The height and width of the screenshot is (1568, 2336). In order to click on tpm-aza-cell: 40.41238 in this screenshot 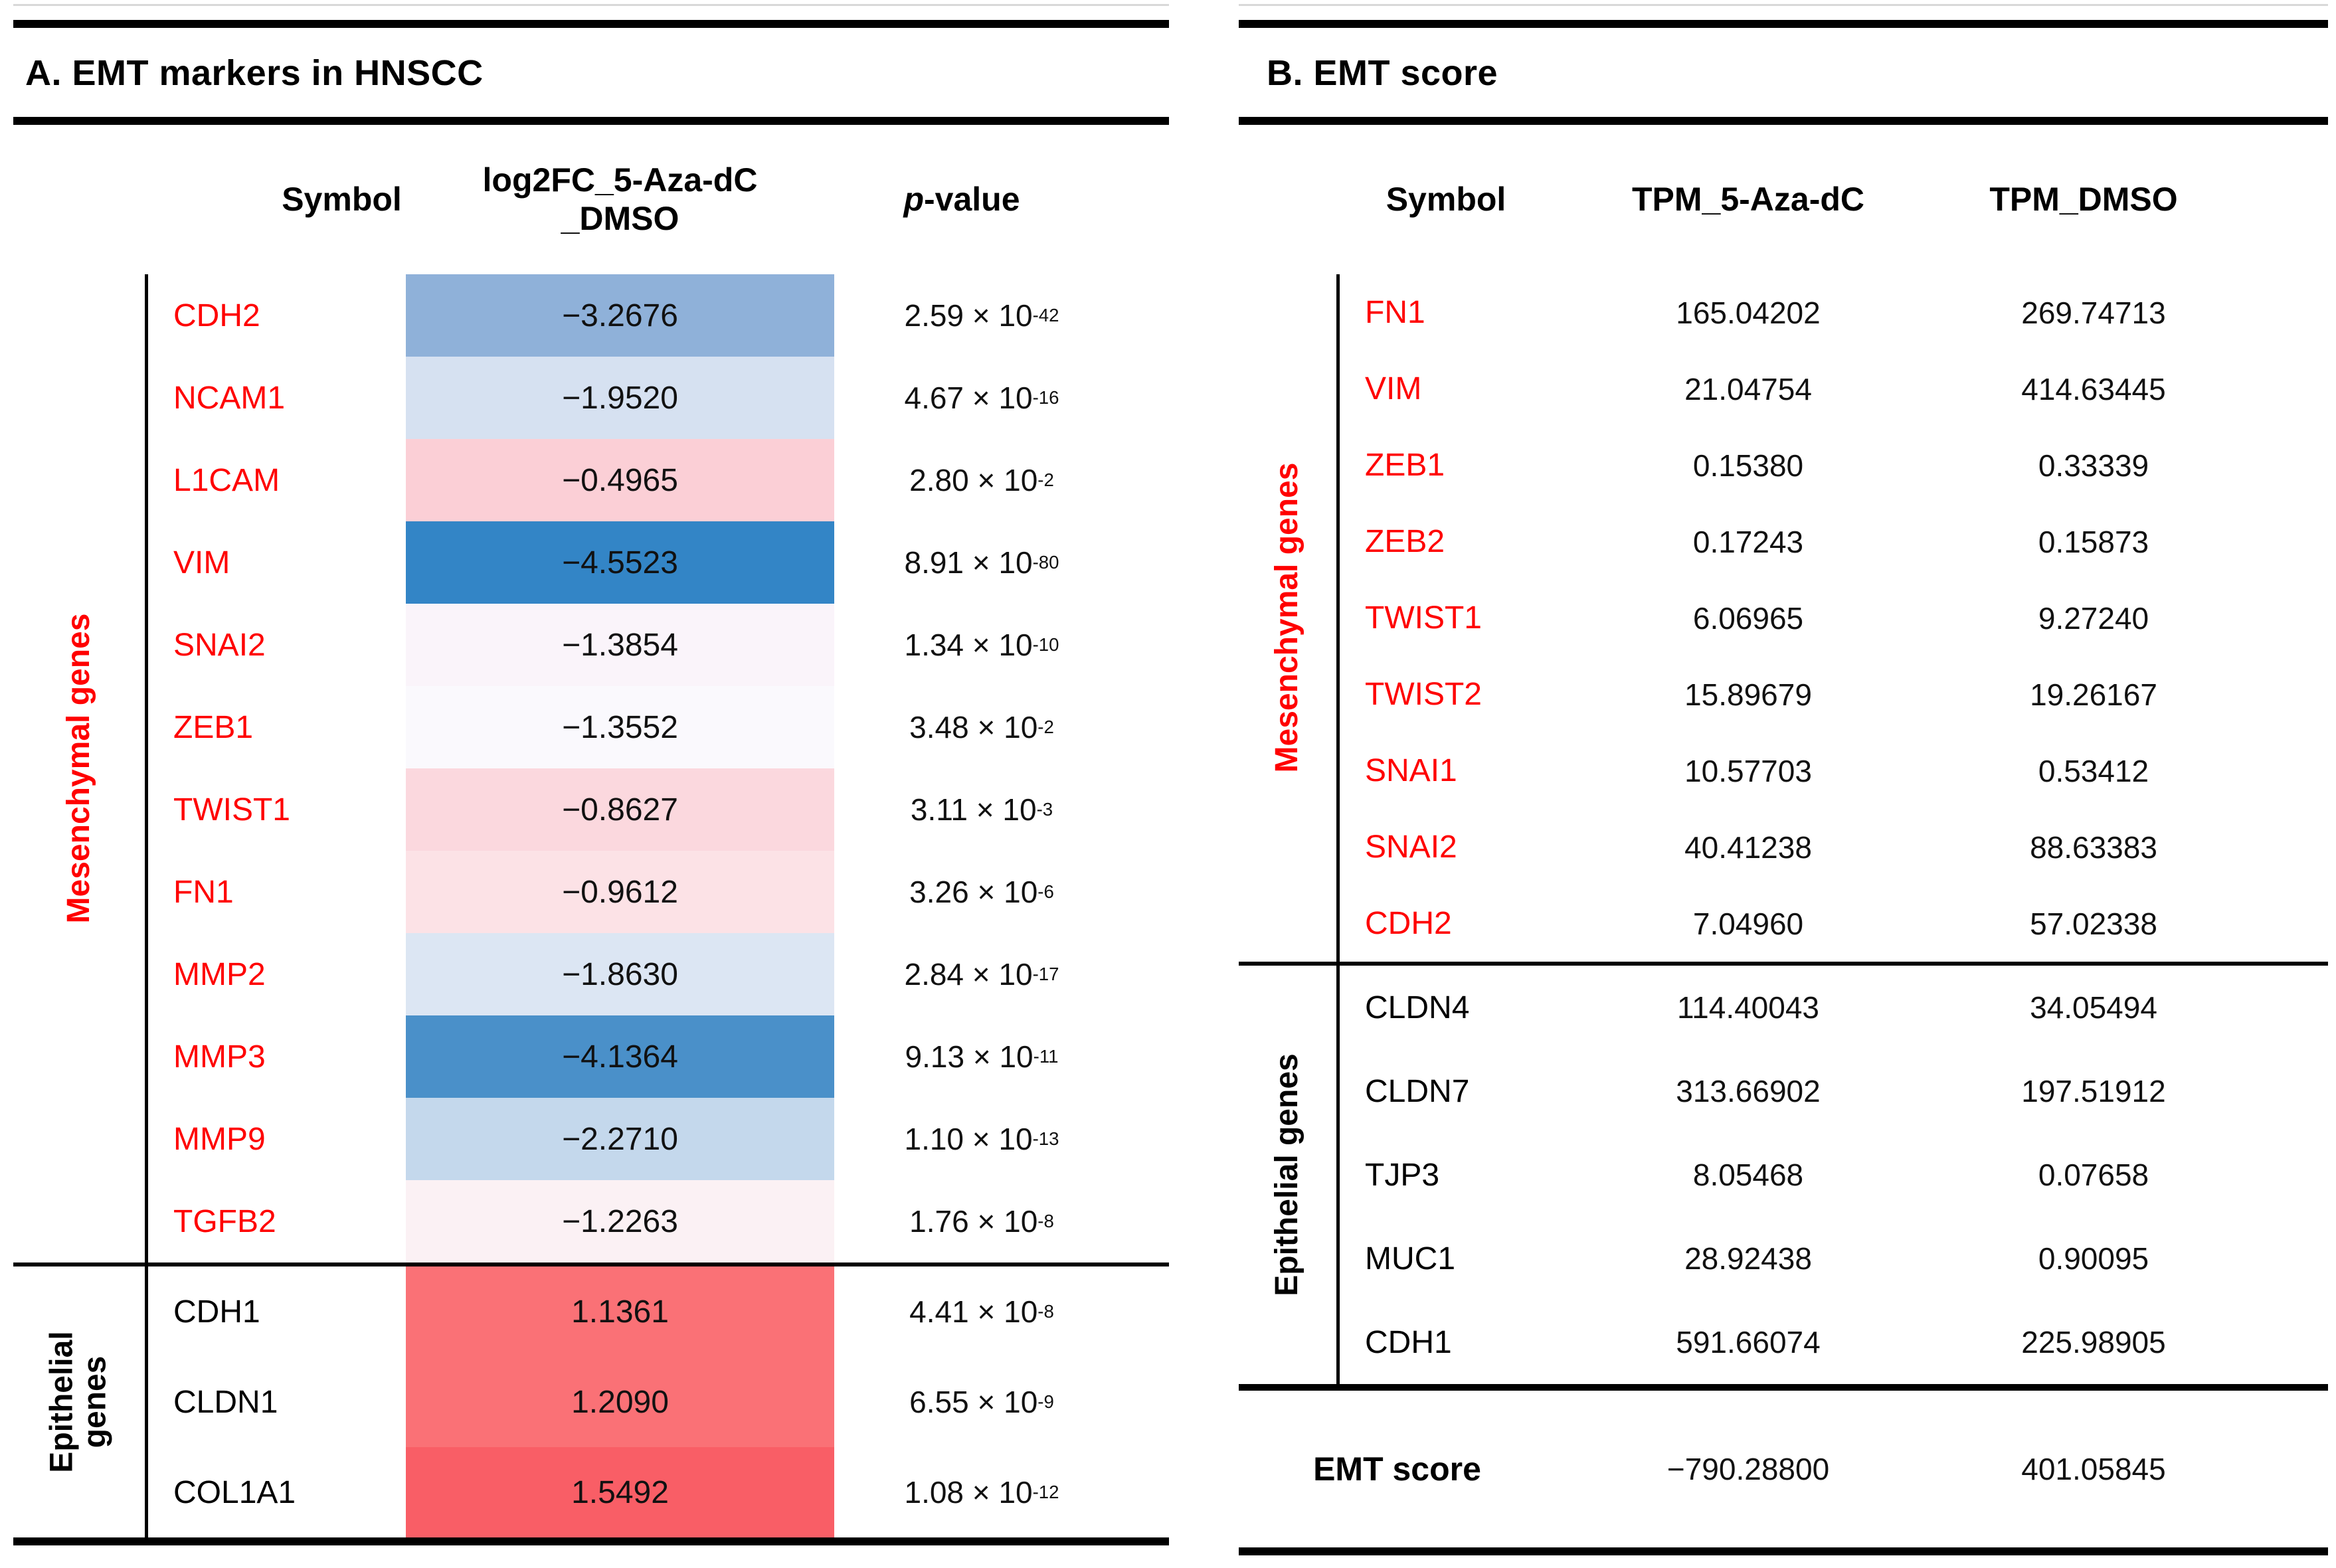, I will do `click(1748, 847)`.